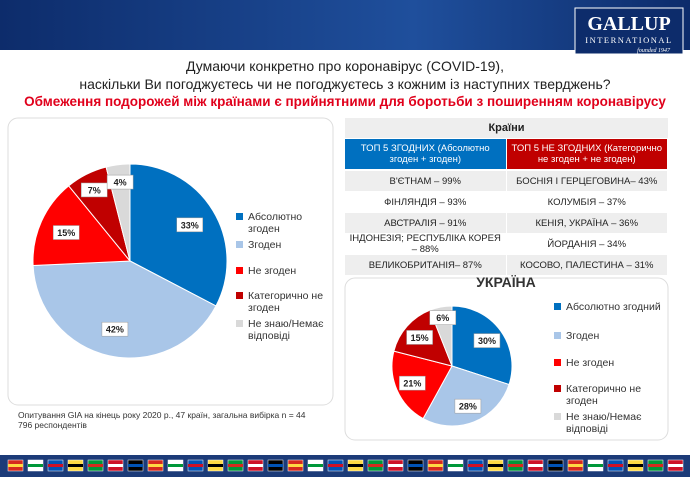 The image size is (690, 477). What do you see at coordinates (282, 223) in the screenshot?
I see `legend-item: Абсолютно згоден` at bounding box center [282, 223].